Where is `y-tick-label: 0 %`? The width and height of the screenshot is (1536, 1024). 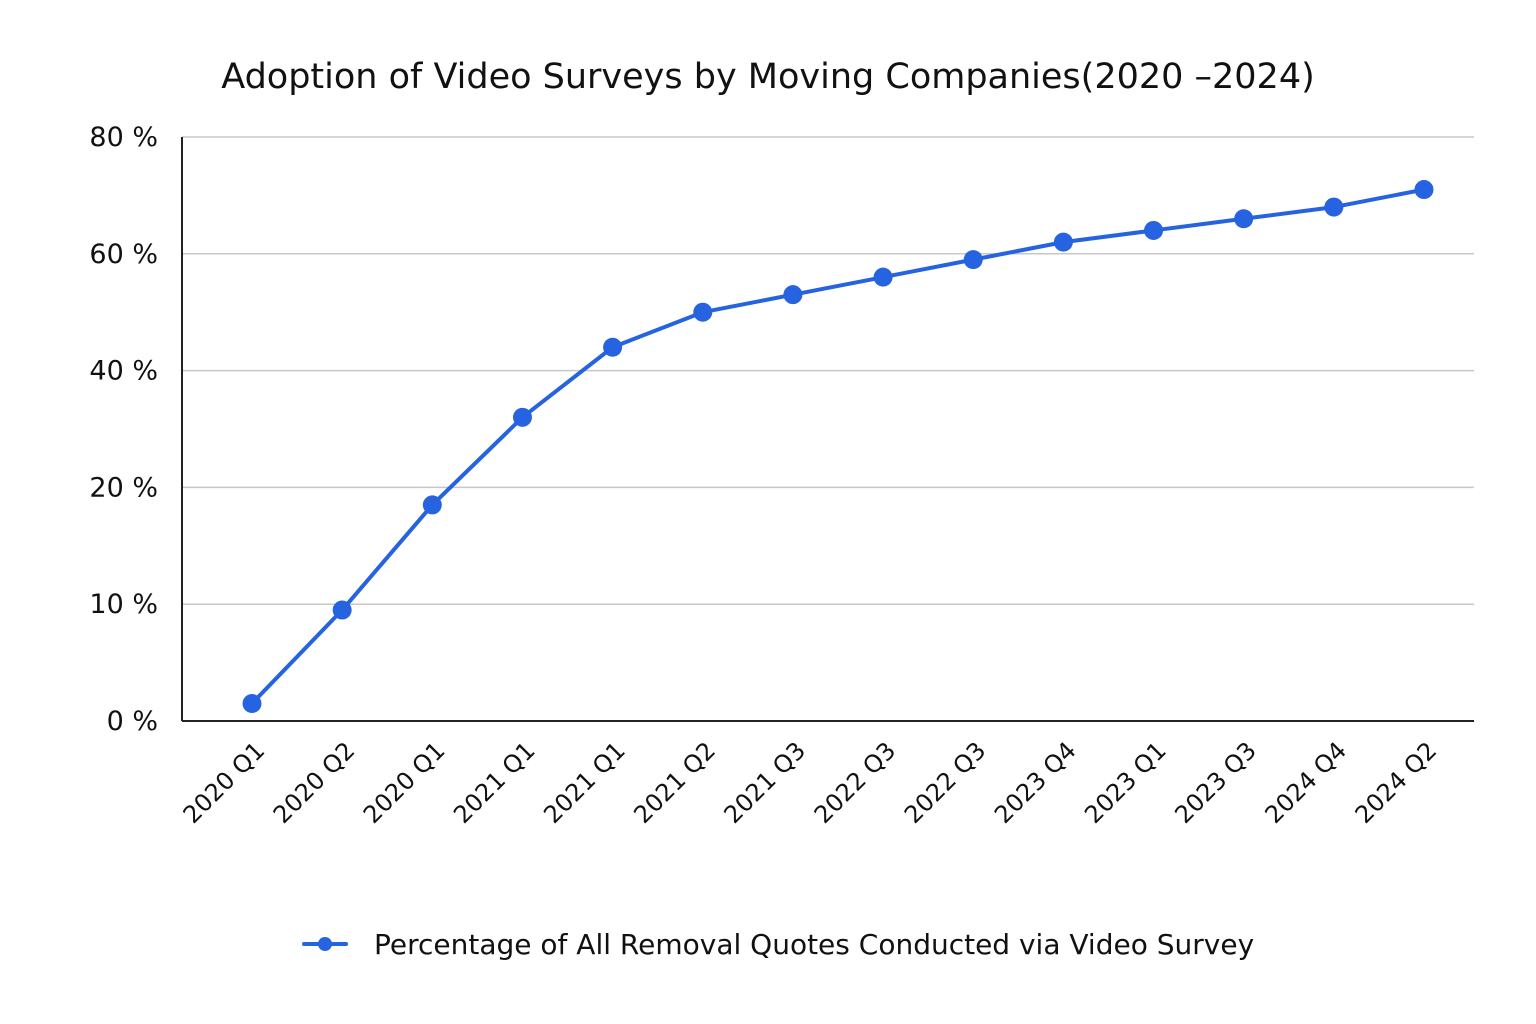
y-tick-label: 0 % is located at coordinates (132, 721).